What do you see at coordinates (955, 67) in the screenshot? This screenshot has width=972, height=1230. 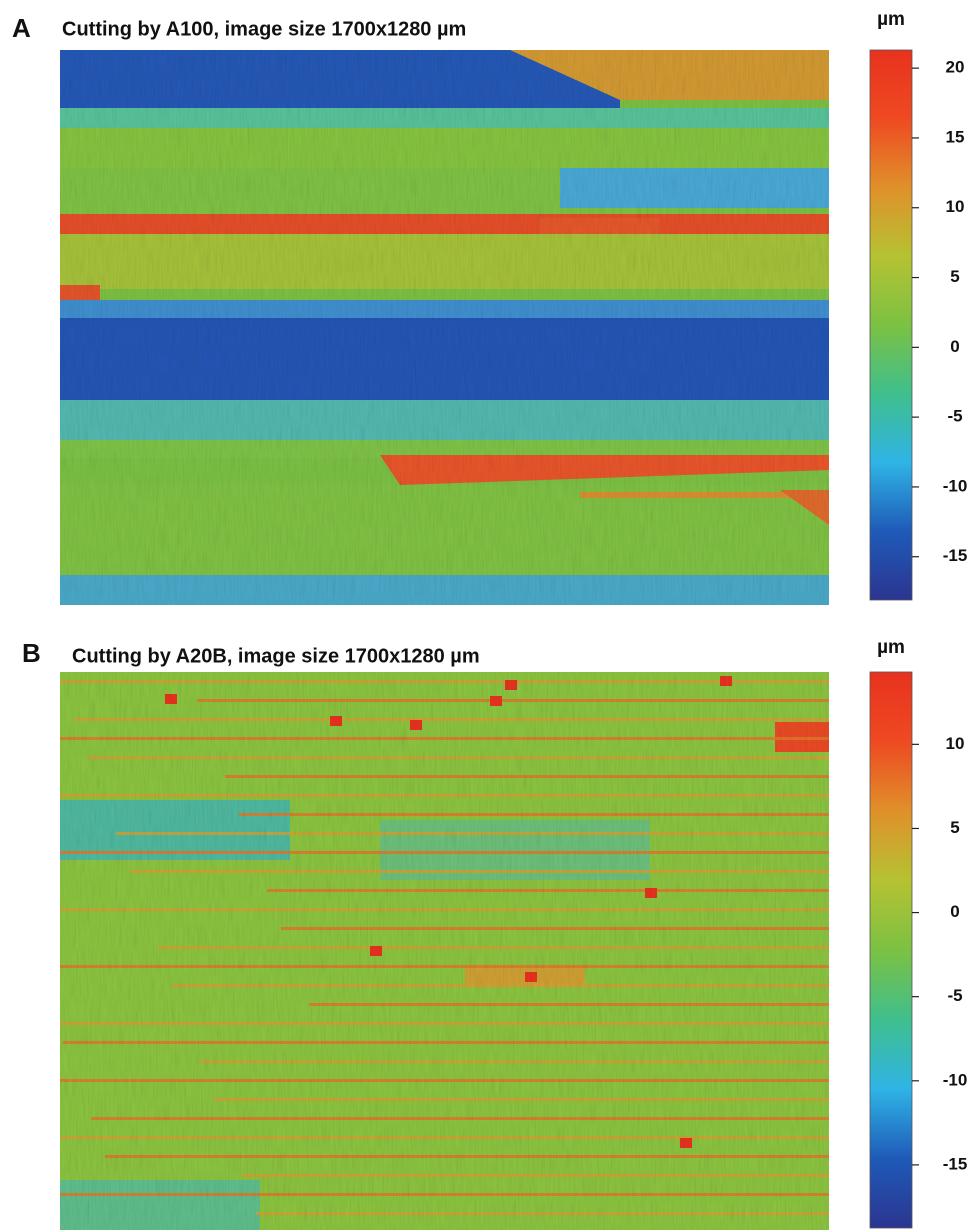 I see `colorbar-tick-label: 20` at bounding box center [955, 67].